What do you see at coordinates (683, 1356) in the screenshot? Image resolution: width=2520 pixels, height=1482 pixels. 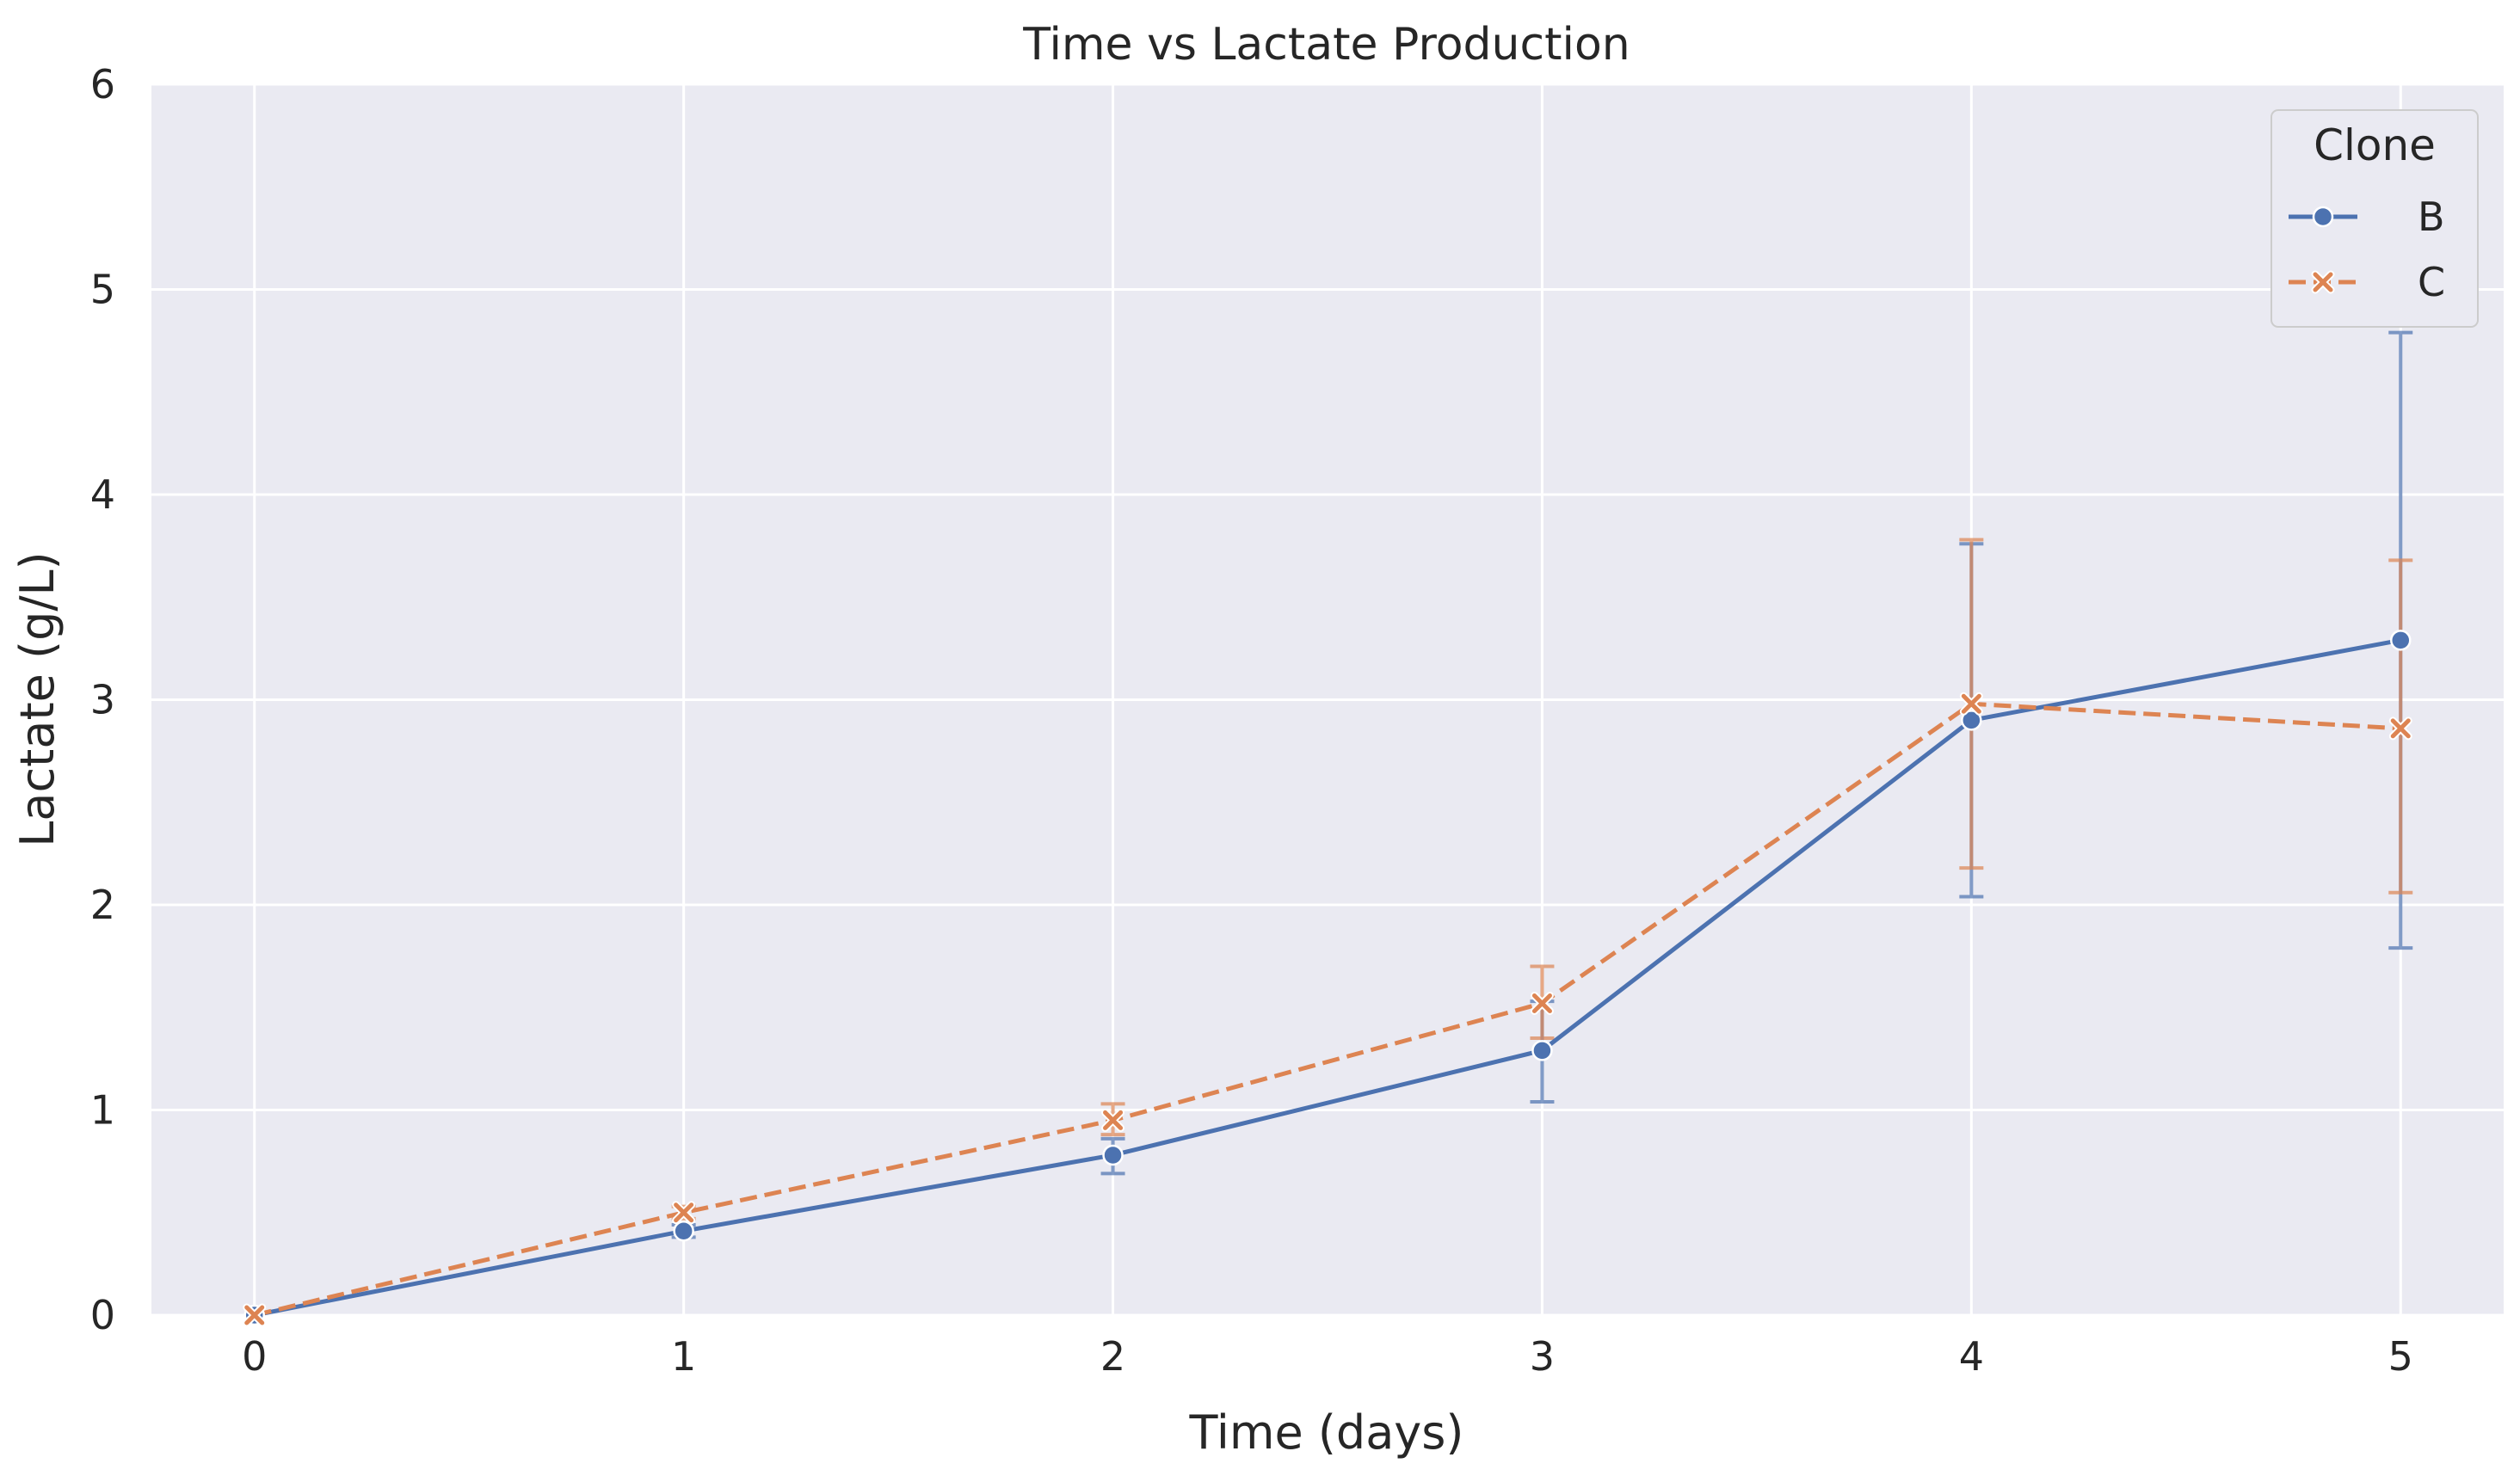 I see `x-tick-label: 1` at bounding box center [683, 1356].